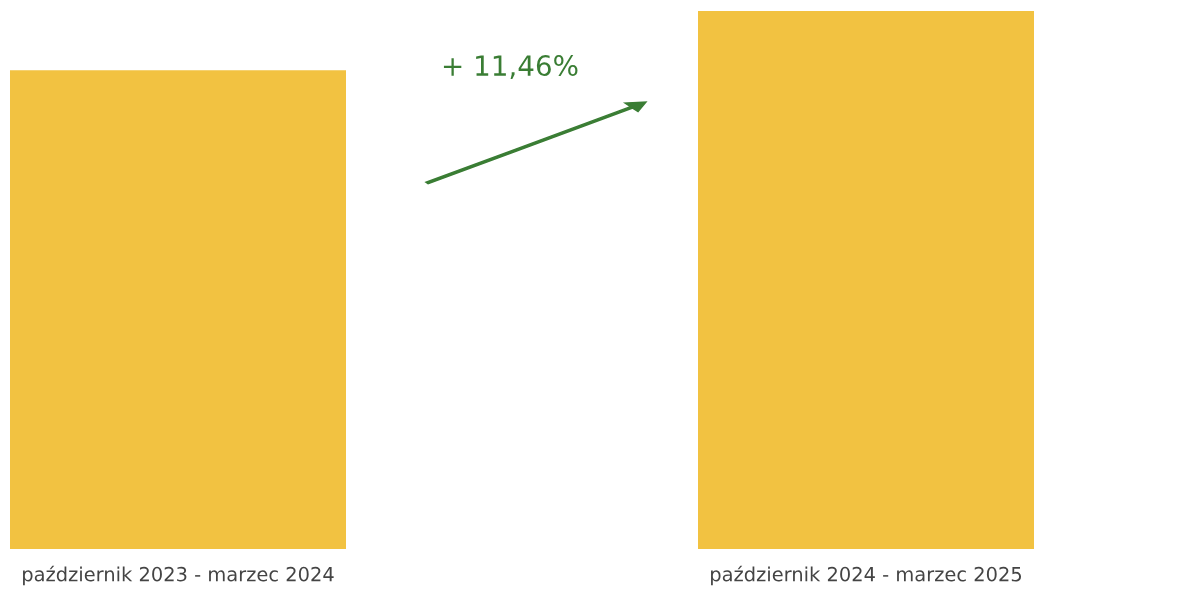 The image size is (1202, 594). What do you see at coordinates (510, 67) in the screenshot?
I see `annotation: + 11,46%` at bounding box center [510, 67].